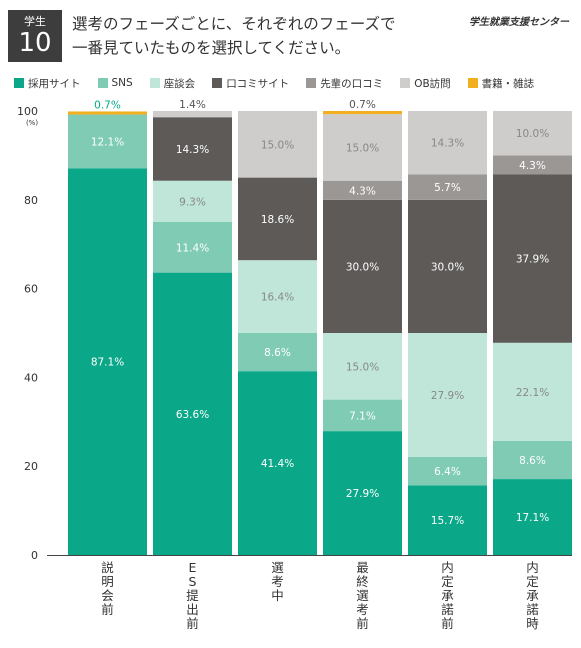 The width and height of the screenshot is (581, 648). Describe the element at coordinates (27, 111) in the screenshot. I see `y-tick-label: 100` at that location.